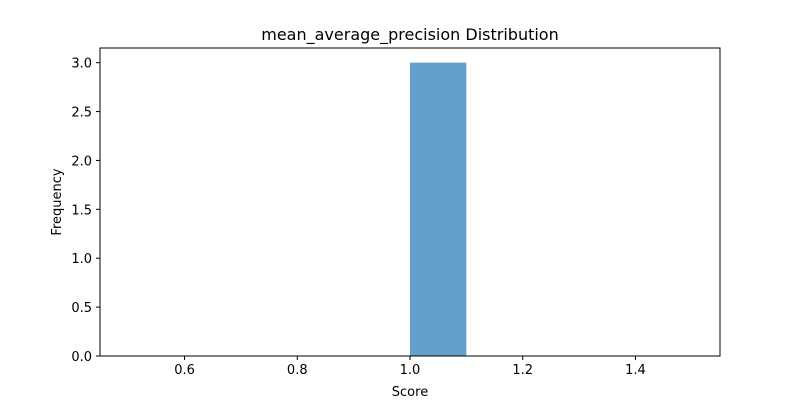 The image size is (800, 400). Describe the element at coordinates (81, 308) in the screenshot. I see `y-tick-label: 0.5` at that location.